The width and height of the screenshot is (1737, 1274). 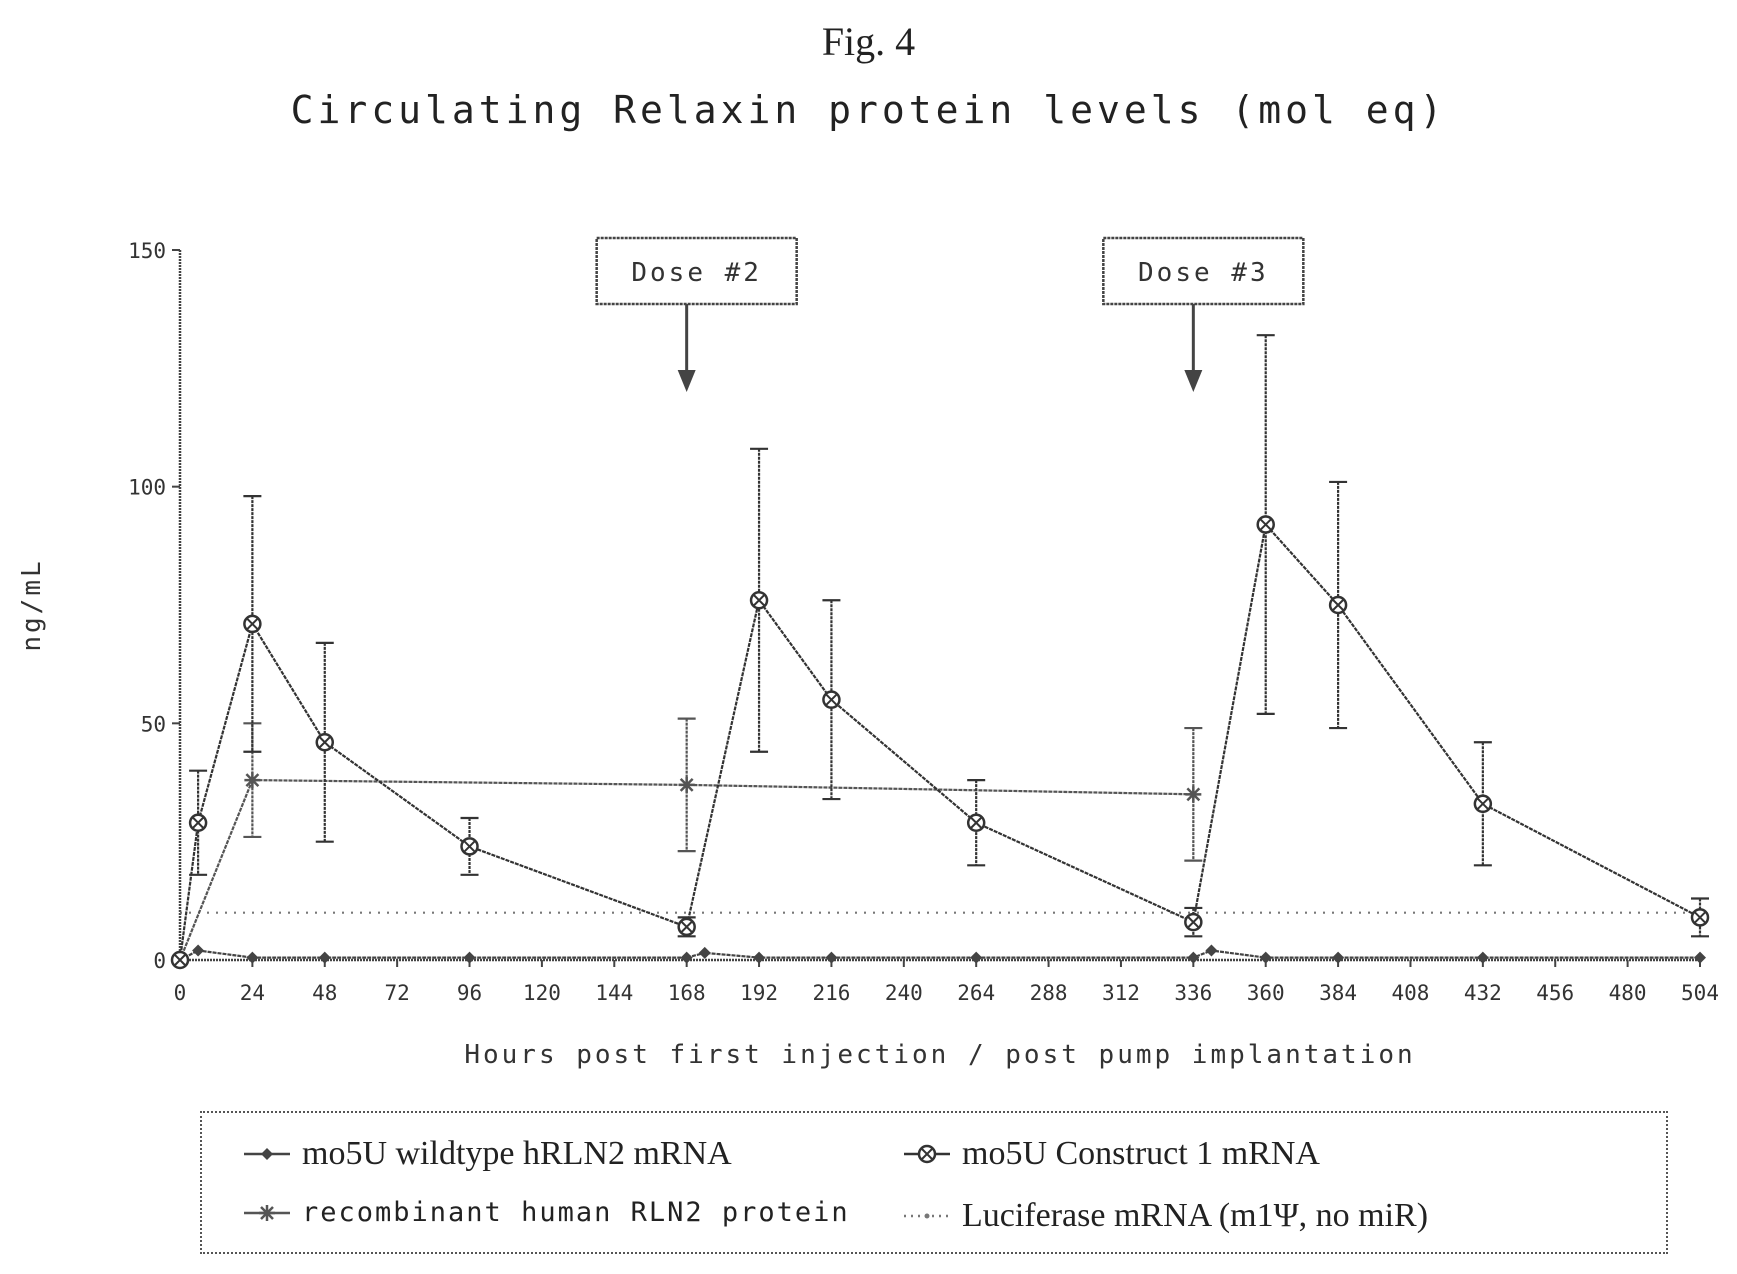 I want to click on x-tick-label: 480, so click(x=1628, y=993).